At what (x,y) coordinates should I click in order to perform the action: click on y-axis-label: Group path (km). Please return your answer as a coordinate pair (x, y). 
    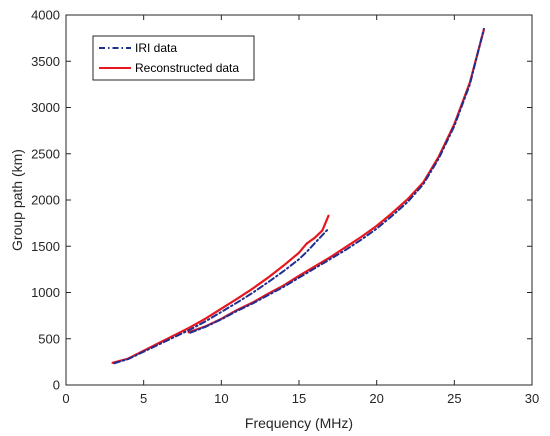
    Looking at the image, I should click on (17, 200).